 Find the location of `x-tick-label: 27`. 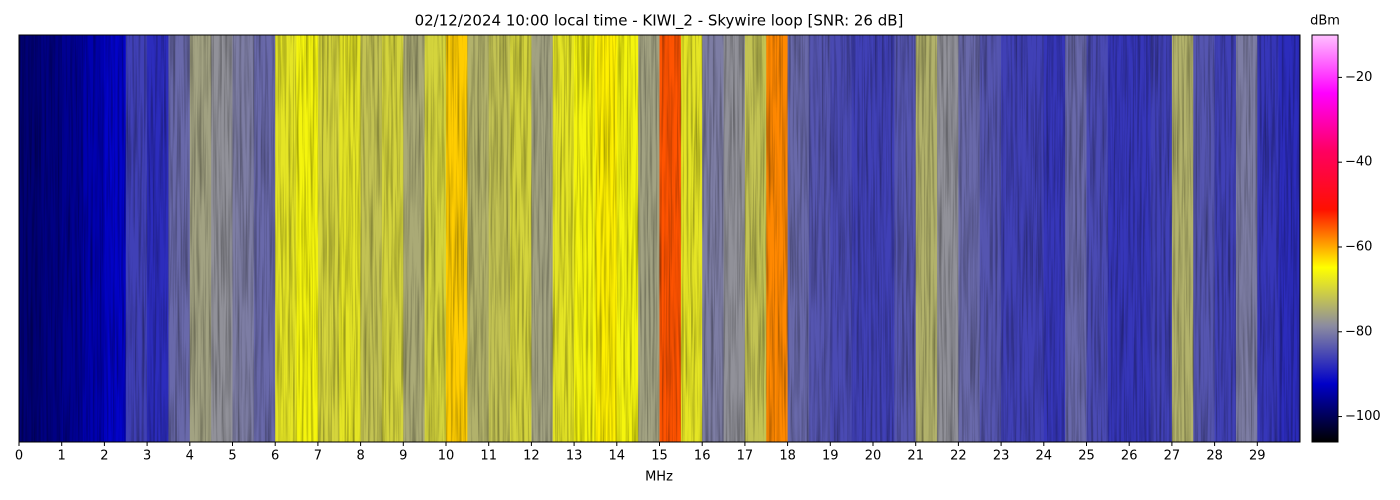

x-tick-label: 27 is located at coordinates (1172, 456).